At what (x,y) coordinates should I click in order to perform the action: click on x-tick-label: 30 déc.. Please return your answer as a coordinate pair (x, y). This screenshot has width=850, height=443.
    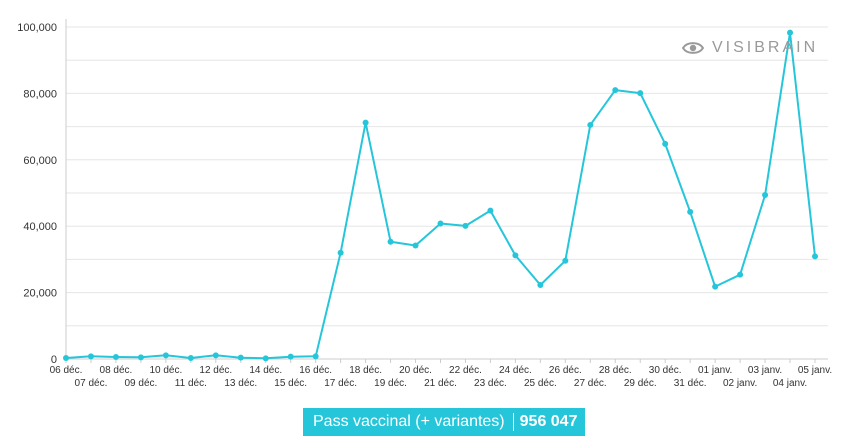
    Looking at the image, I should click on (665, 370).